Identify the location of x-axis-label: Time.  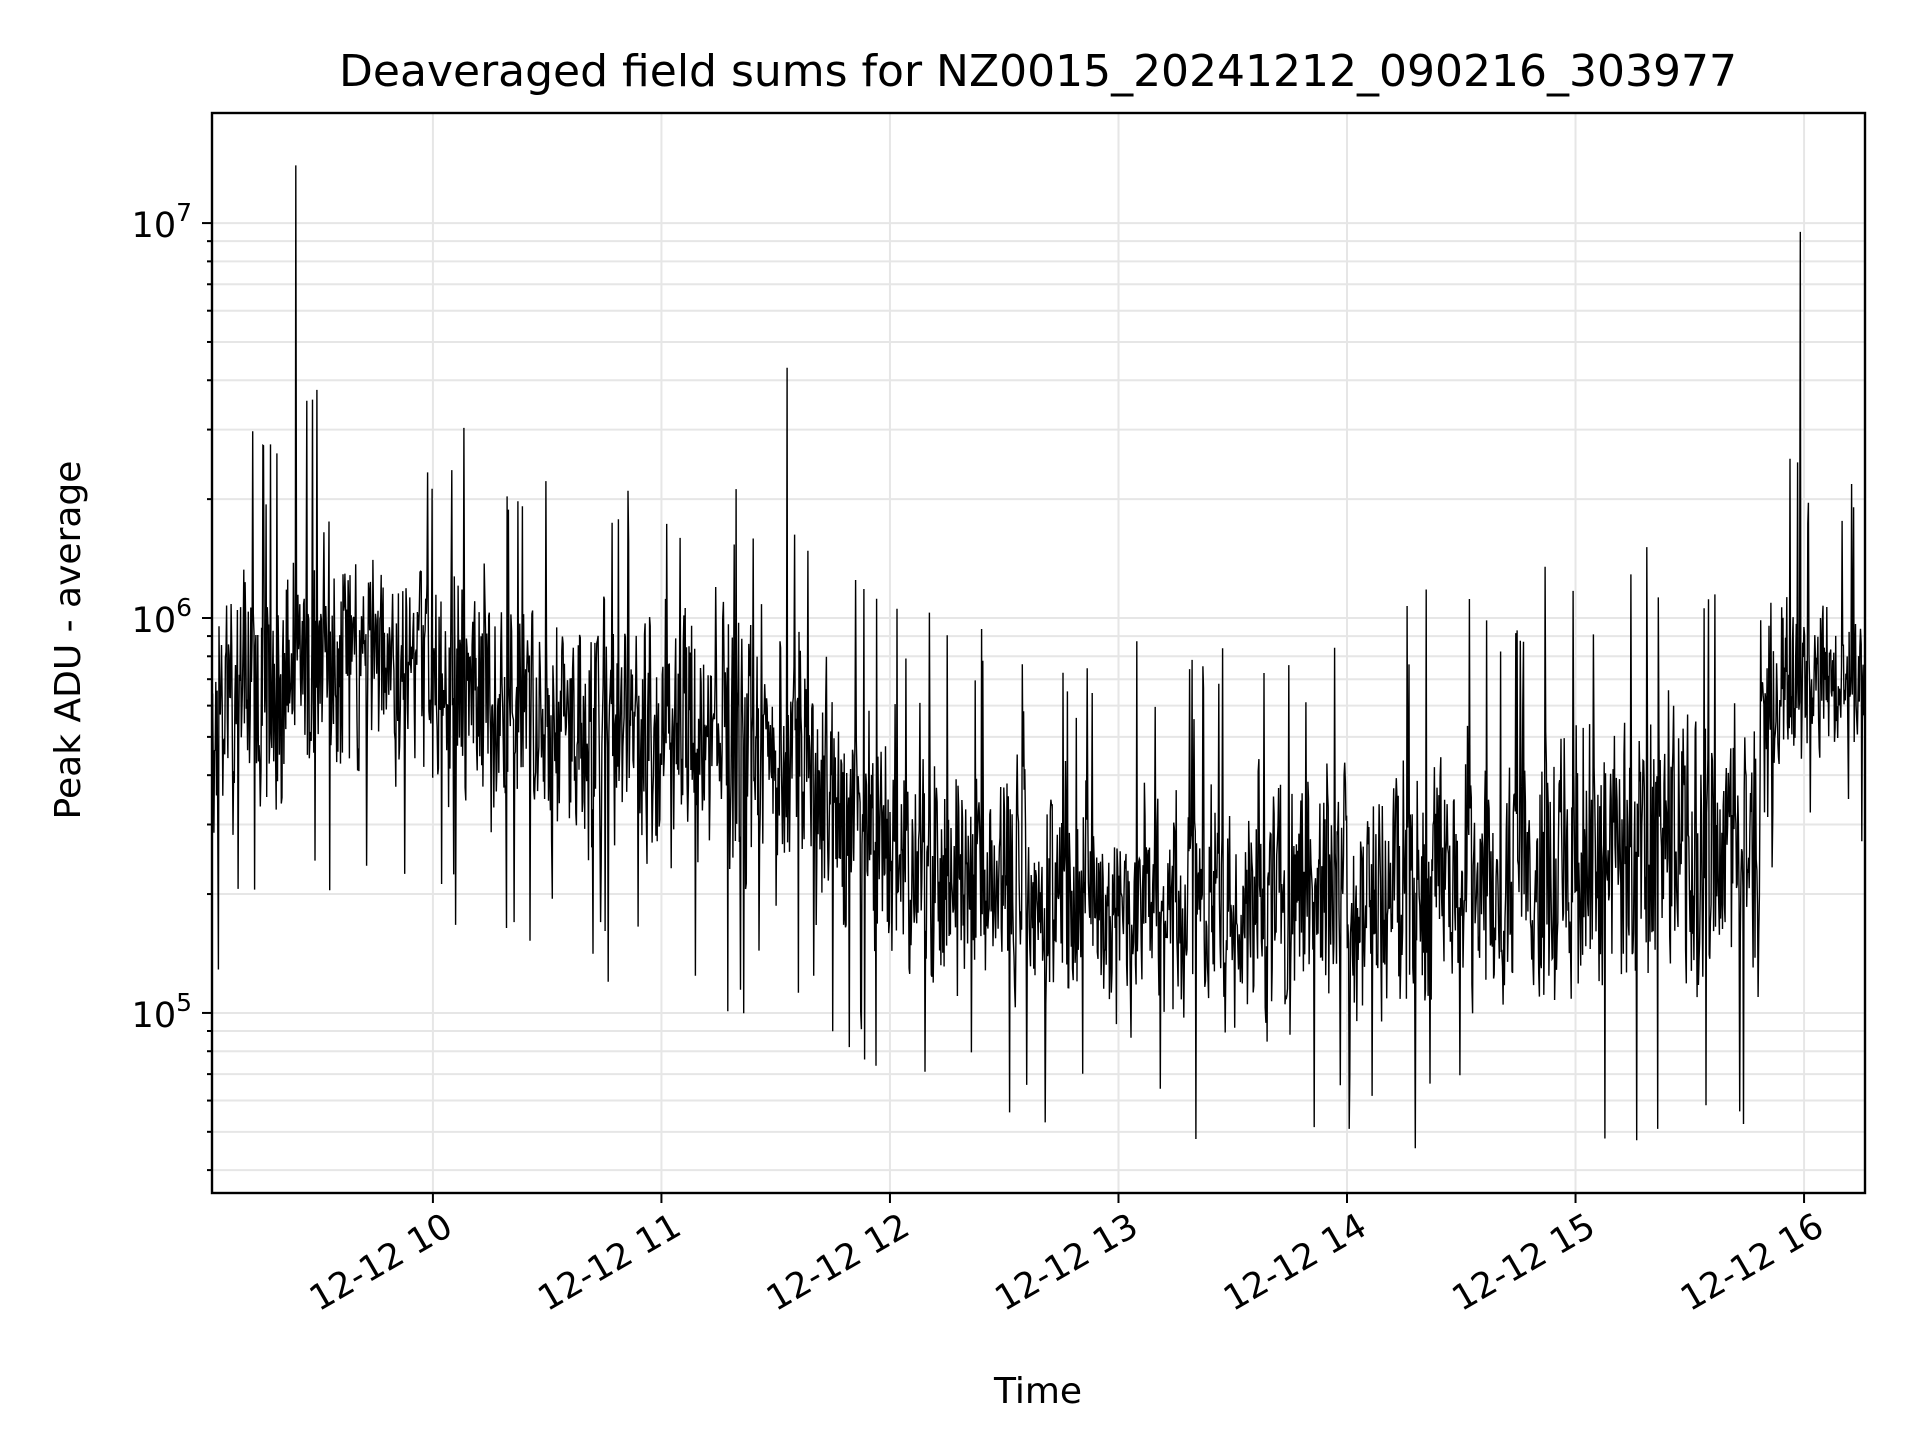
(1037, 1391).